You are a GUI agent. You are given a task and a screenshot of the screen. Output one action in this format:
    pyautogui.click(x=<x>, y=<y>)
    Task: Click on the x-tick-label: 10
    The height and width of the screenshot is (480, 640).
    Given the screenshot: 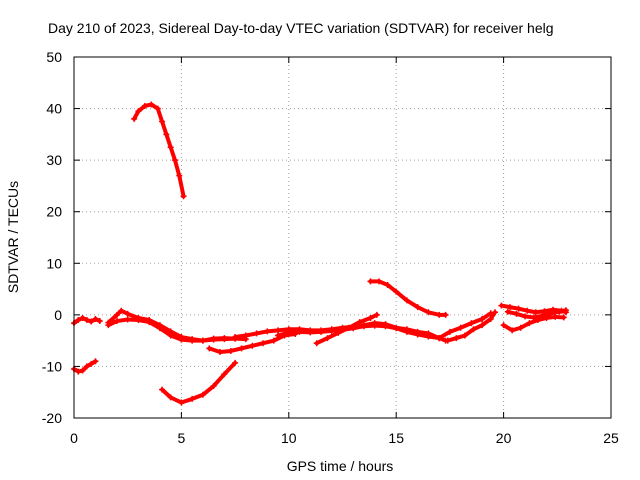 What is the action you would take?
    pyautogui.click(x=289, y=438)
    